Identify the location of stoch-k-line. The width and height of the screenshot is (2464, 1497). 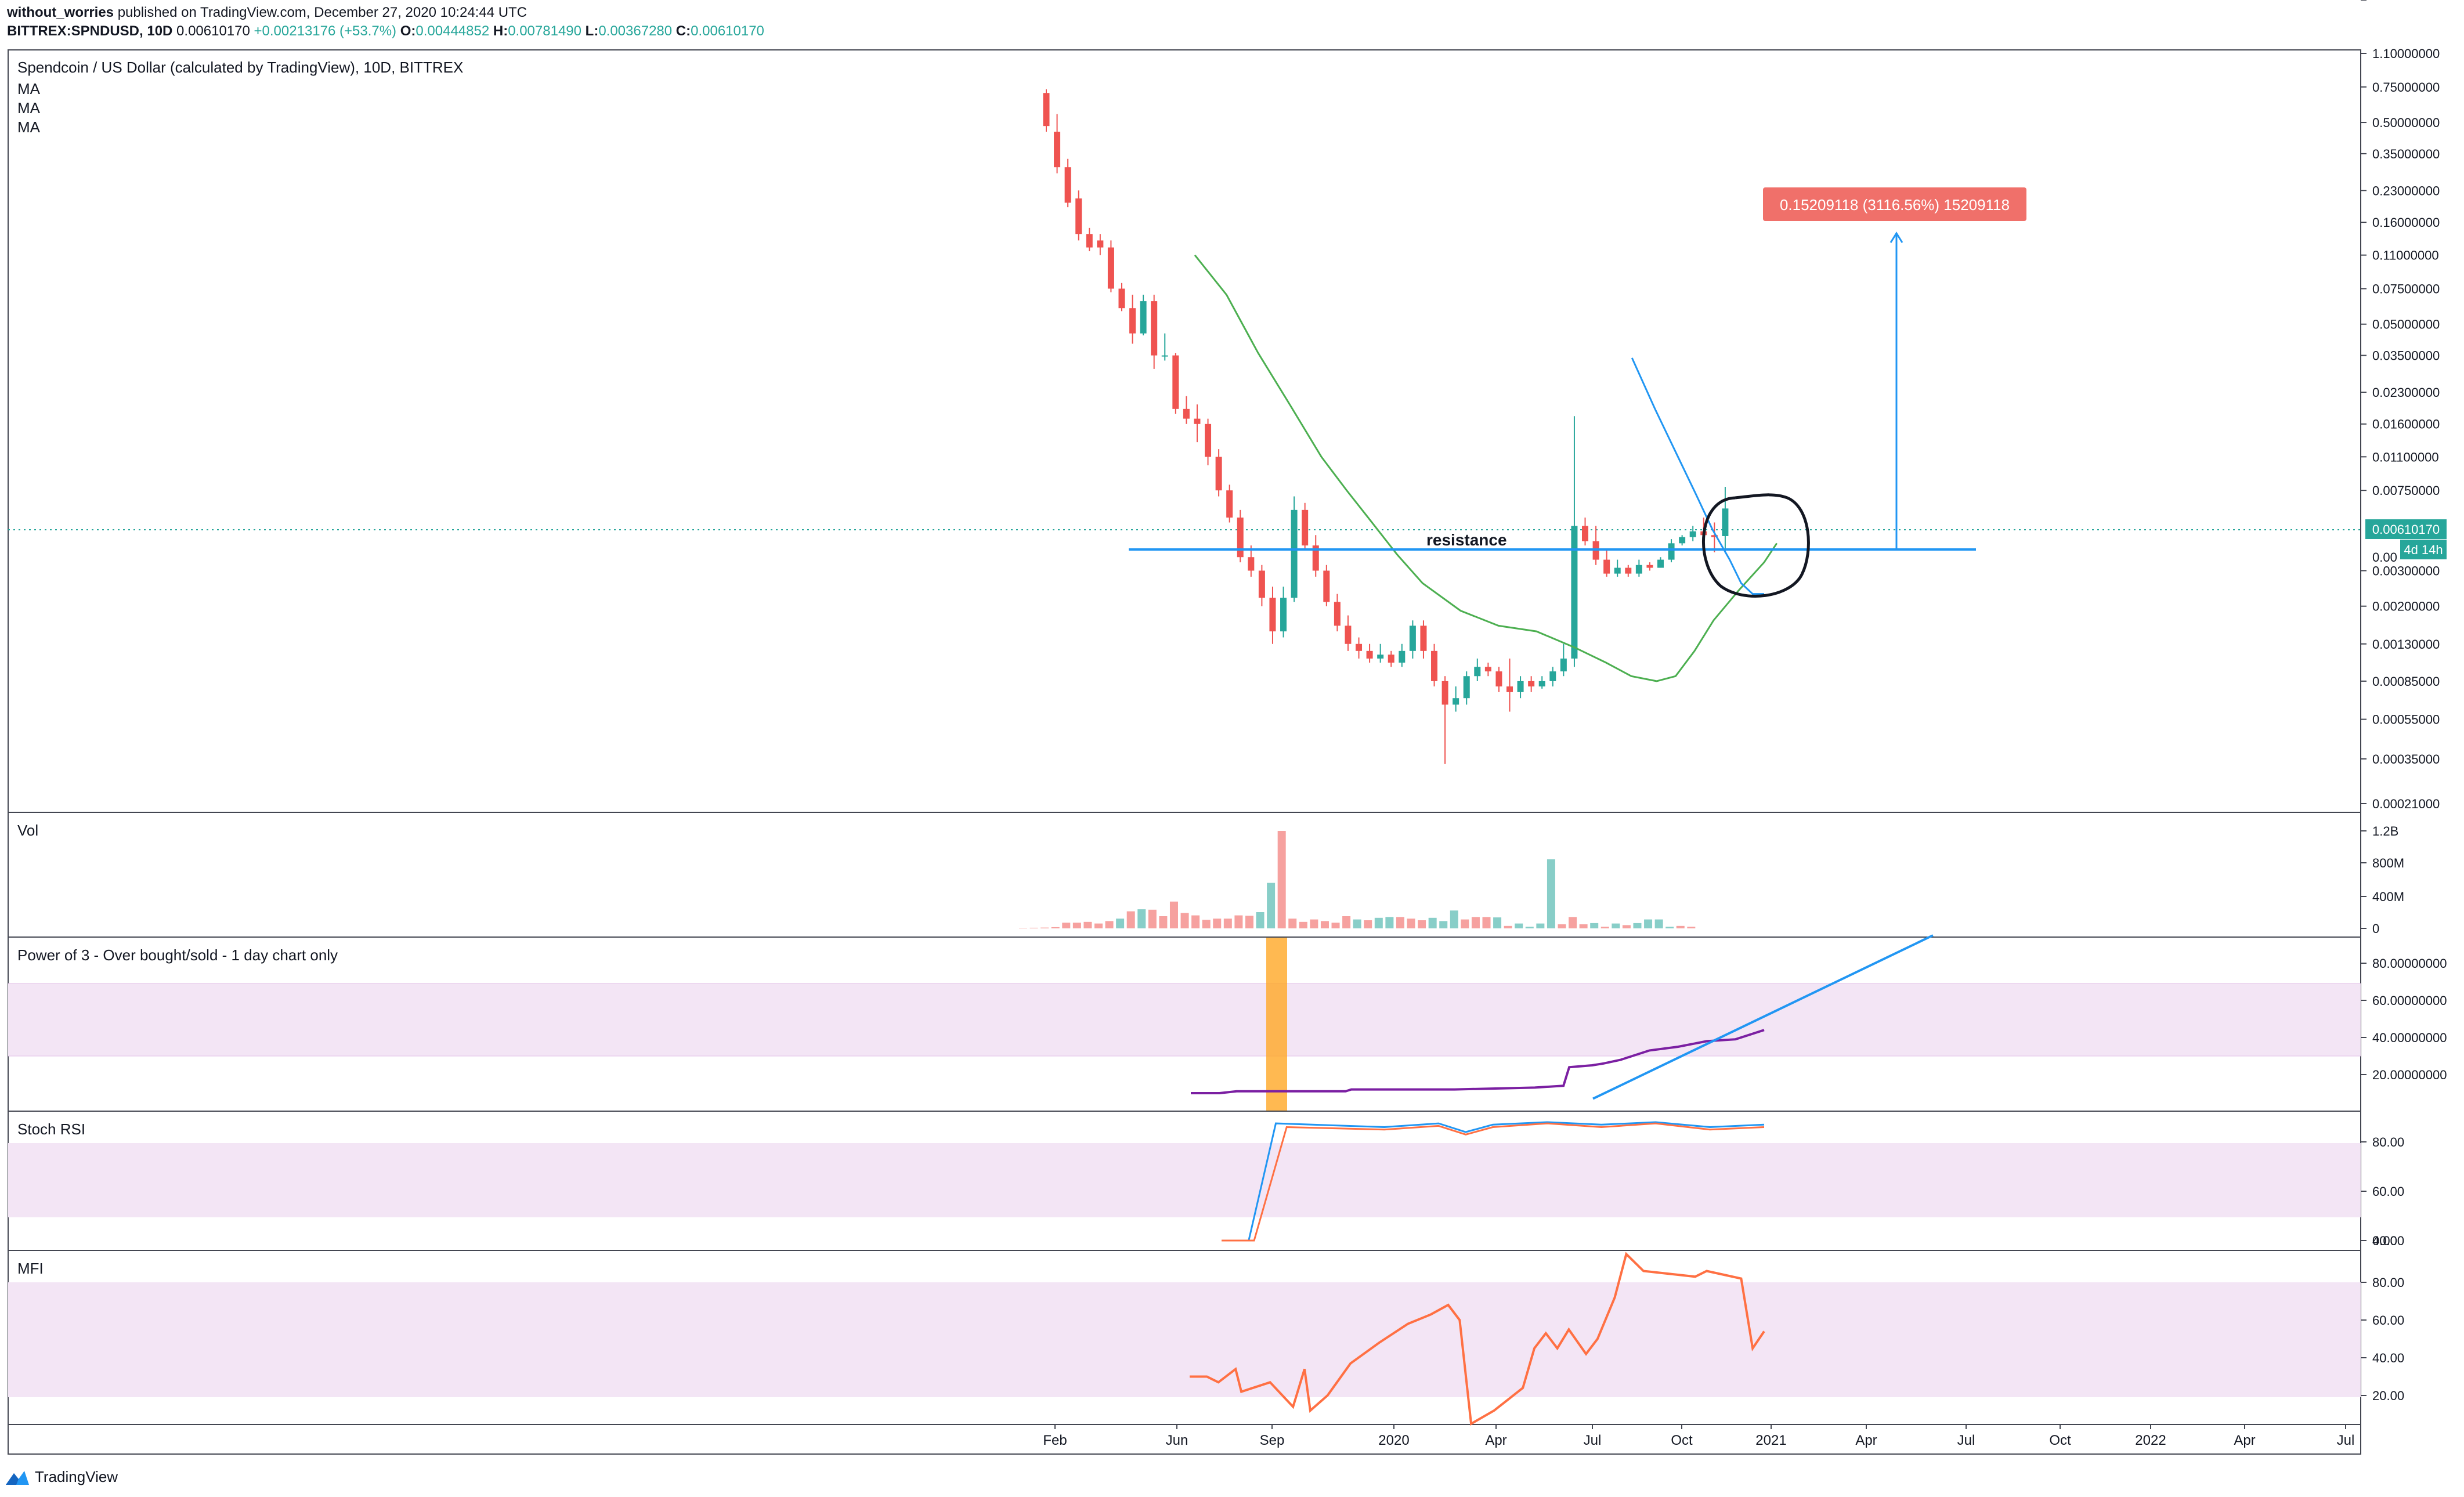
(1493, 1181).